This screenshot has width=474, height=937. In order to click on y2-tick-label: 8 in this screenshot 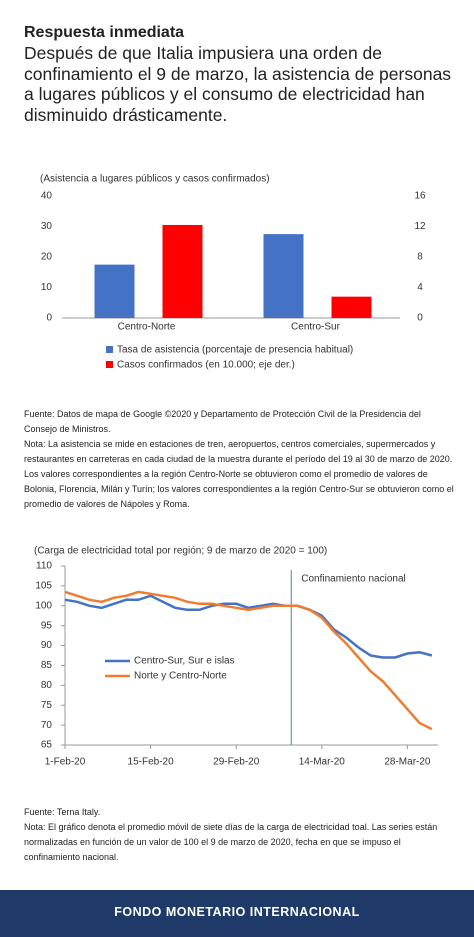, I will do `click(420, 257)`.